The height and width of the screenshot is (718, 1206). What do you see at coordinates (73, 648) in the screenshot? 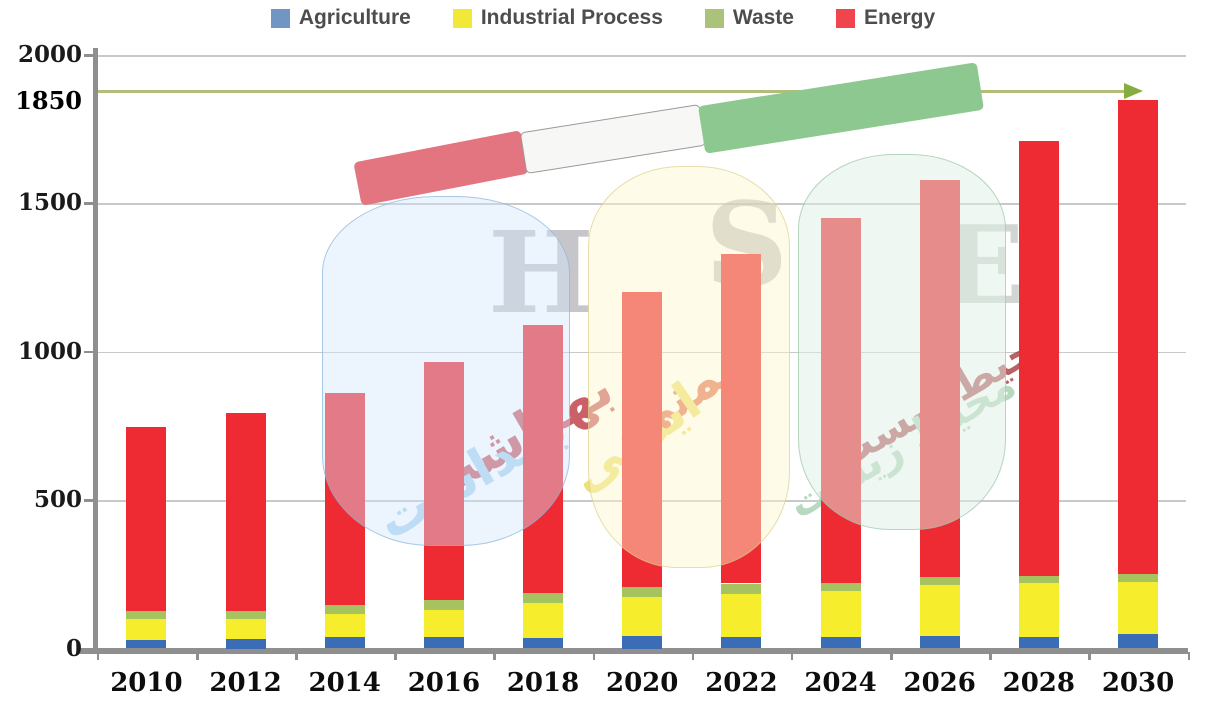
I see `y-tick-label: 0` at bounding box center [73, 648].